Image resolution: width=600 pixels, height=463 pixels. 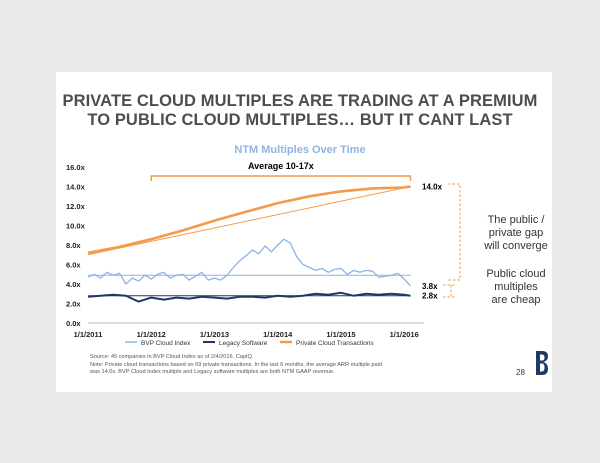 I want to click on cheap-annotation-line: are cheap, so click(x=516, y=300).